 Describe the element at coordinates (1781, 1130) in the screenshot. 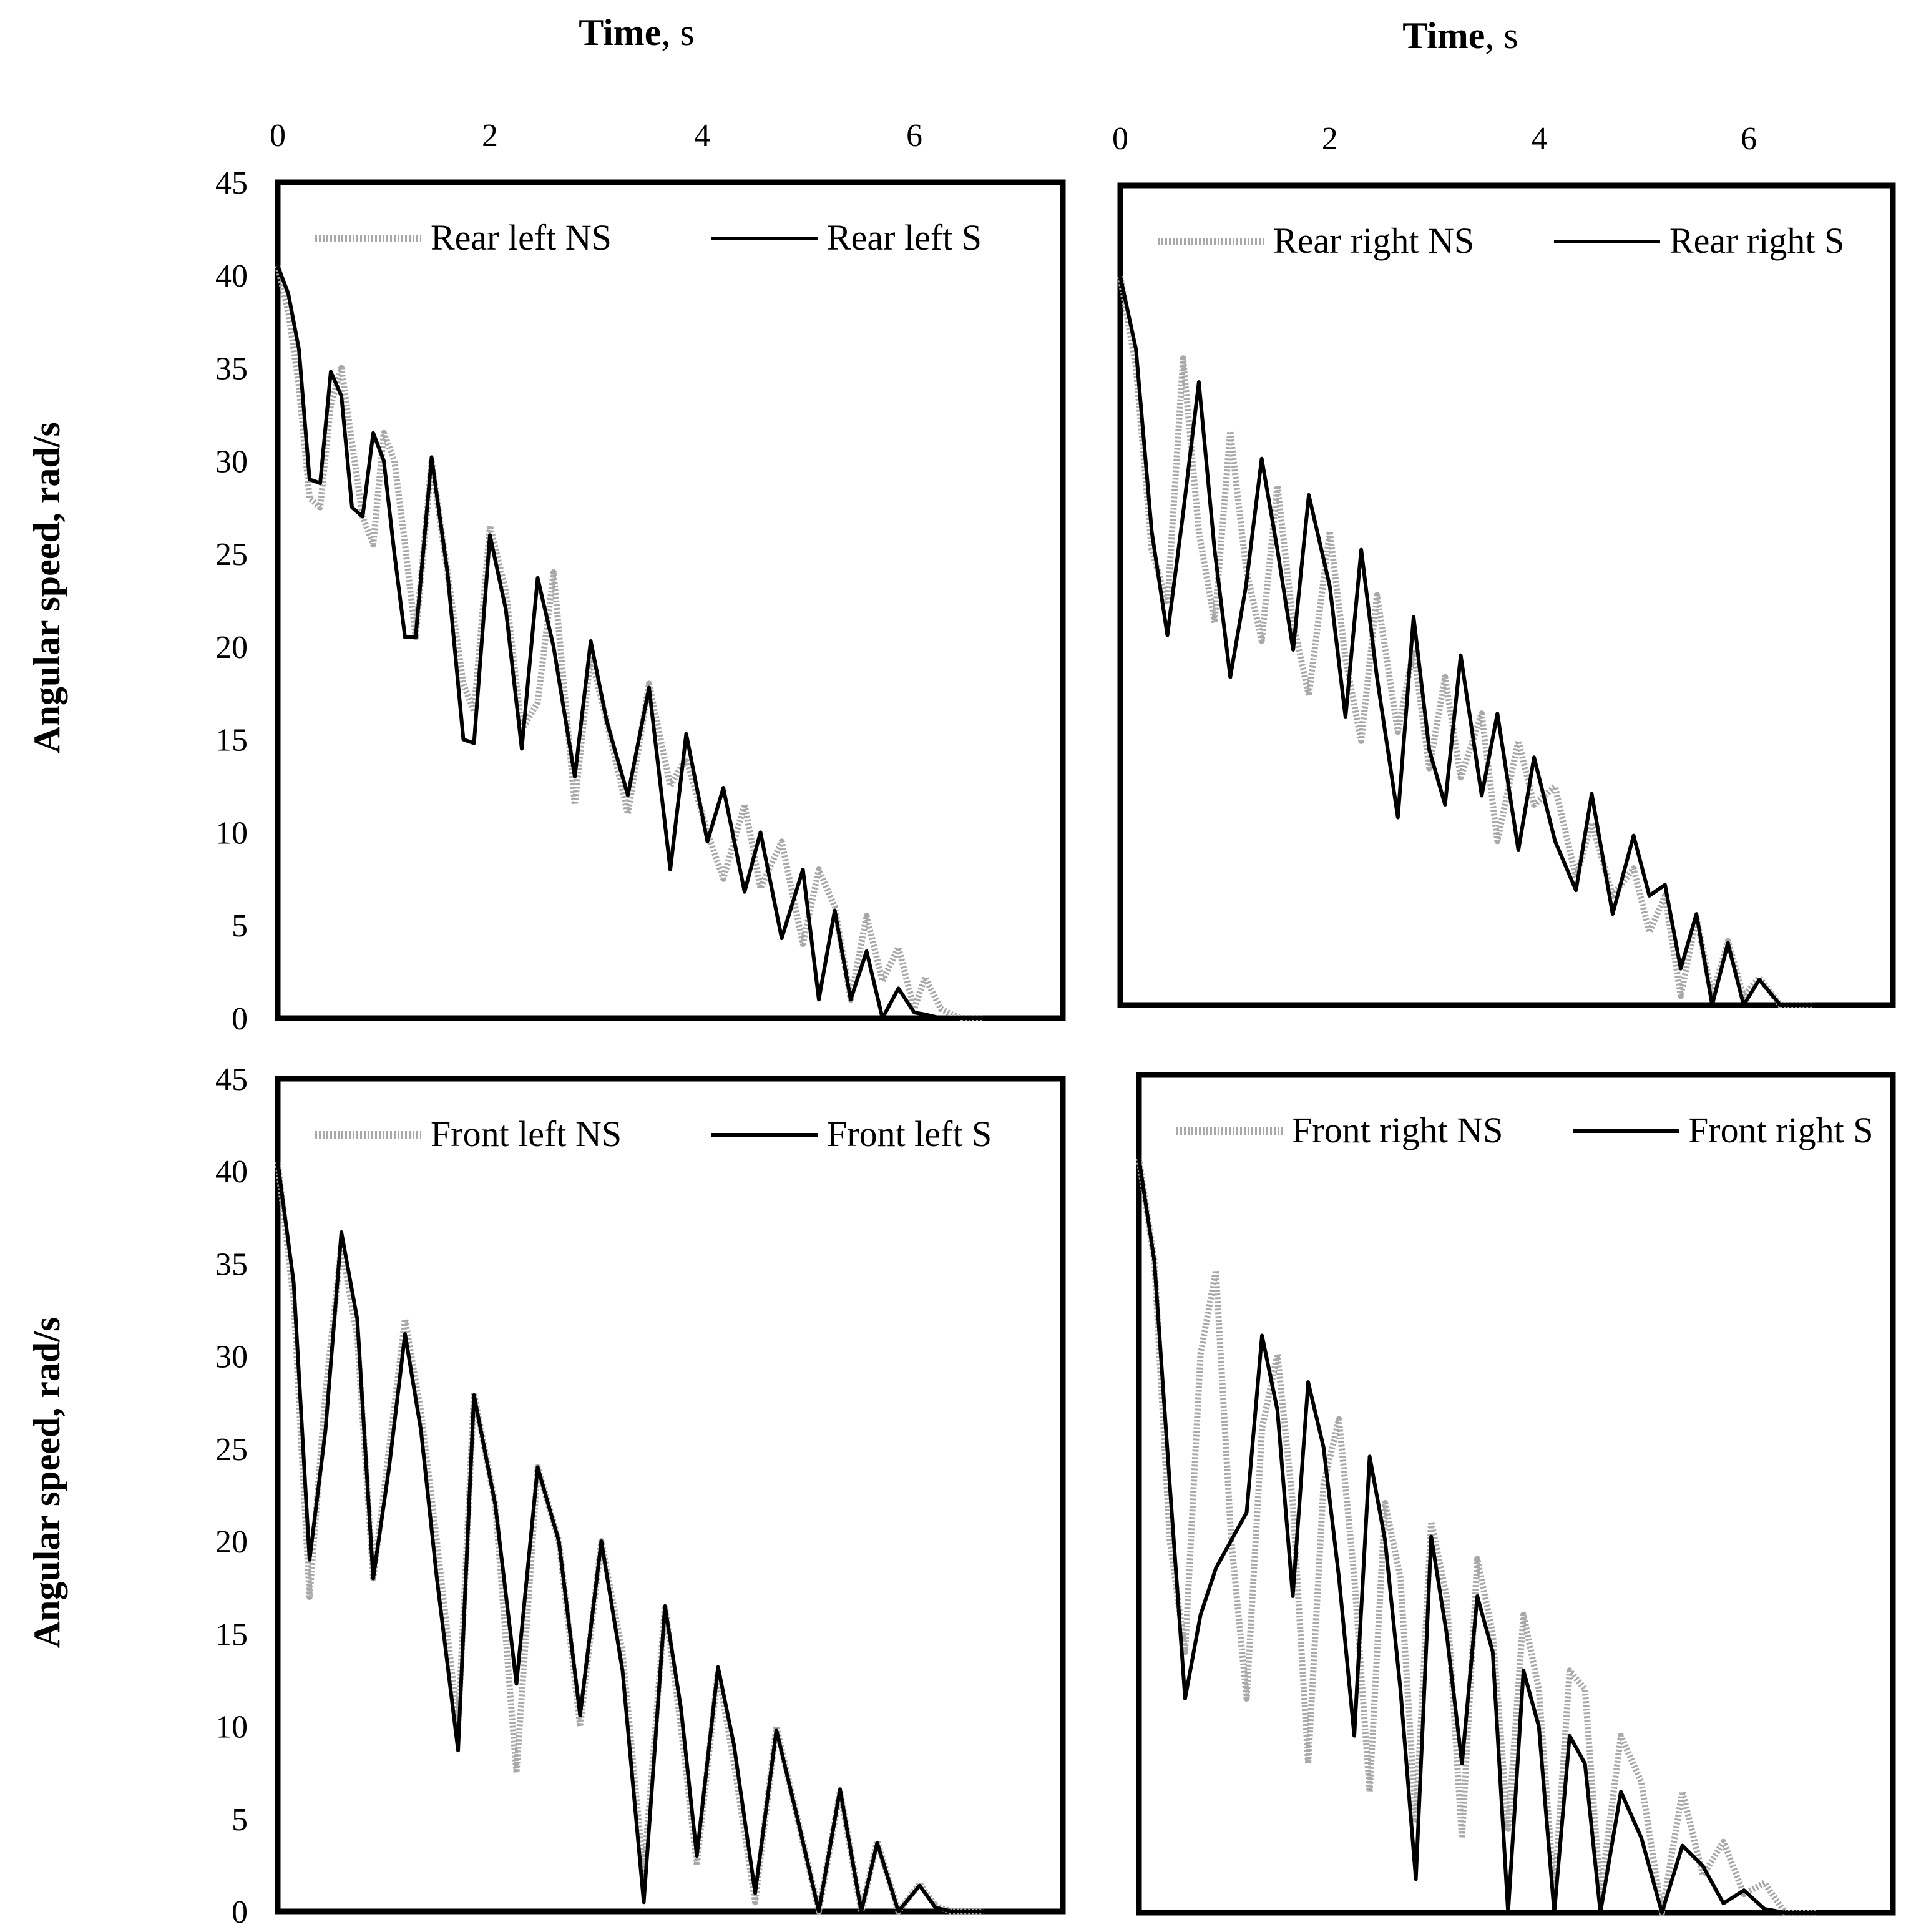

I see `legend-label-s: Front right S` at that location.